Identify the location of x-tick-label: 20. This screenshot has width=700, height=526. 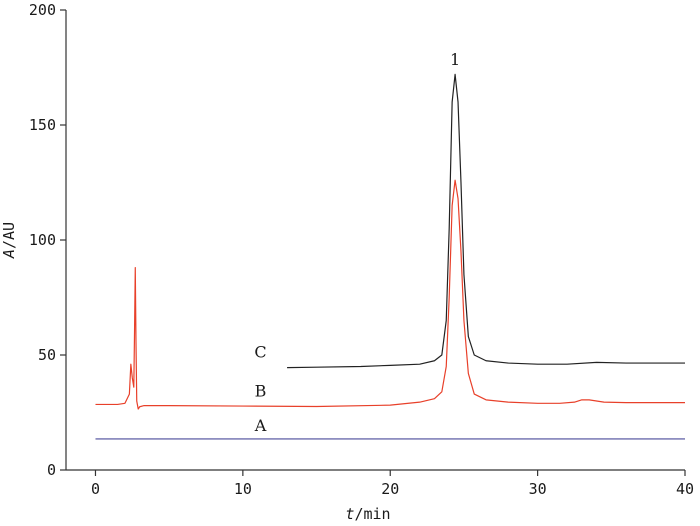
(390, 489).